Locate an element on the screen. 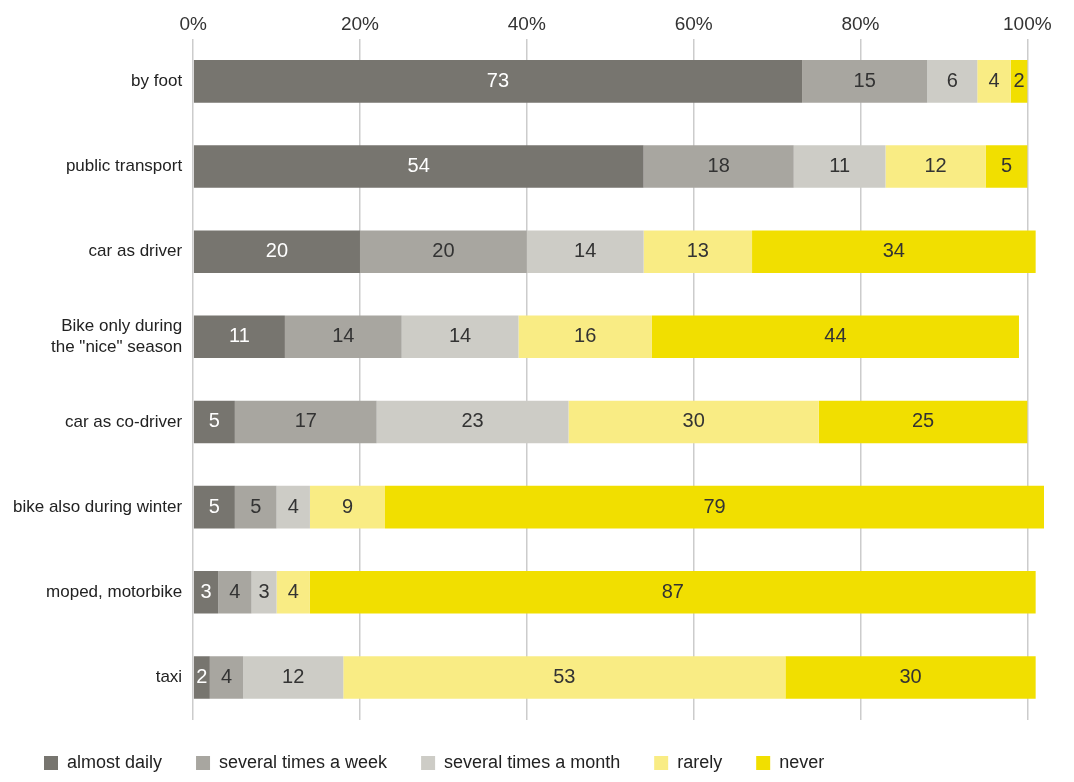 The image size is (1074, 782). x-tick-label: 80% is located at coordinates (860, 23).